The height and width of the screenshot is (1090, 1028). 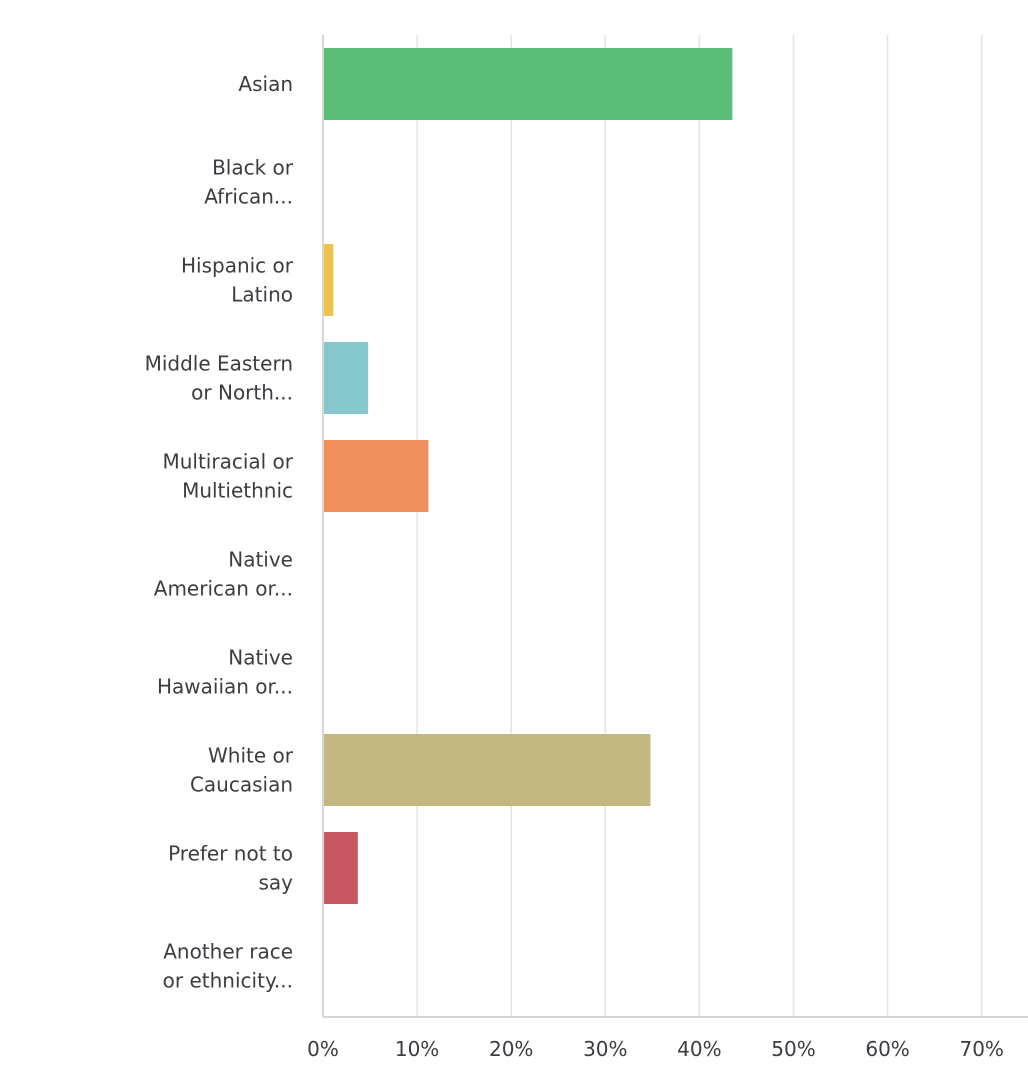 I want to click on category-label-line: Hispanic or, so click(x=237, y=266).